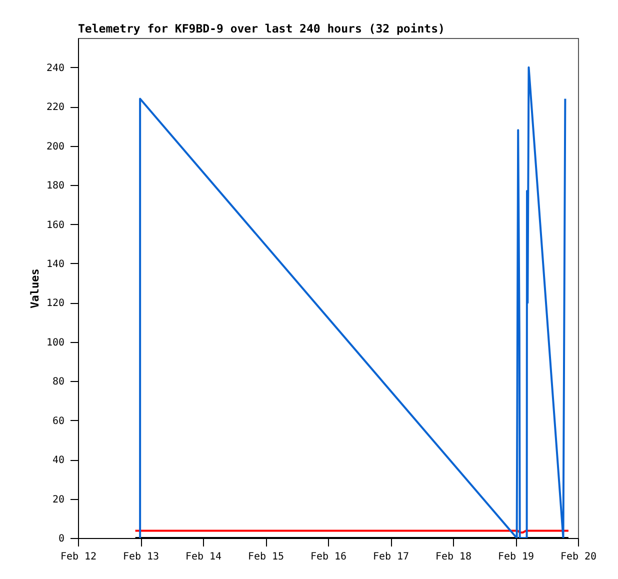 This screenshot has width=618, height=579. I want to click on y-tick-label: 120, so click(55, 304).